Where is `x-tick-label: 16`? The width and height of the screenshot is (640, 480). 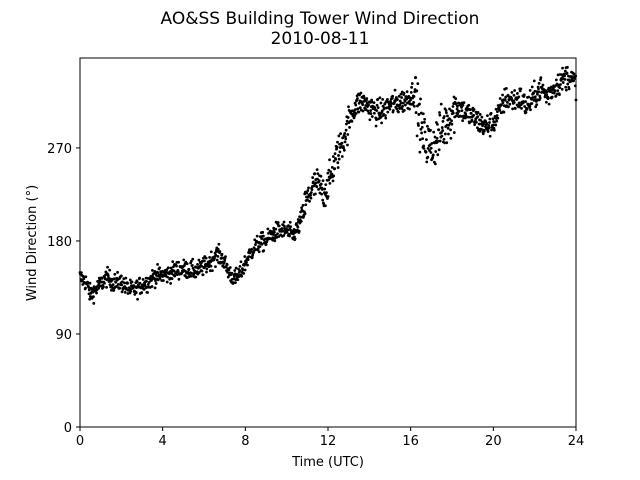 x-tick-label: 16 is located at coordinates (410, 441).